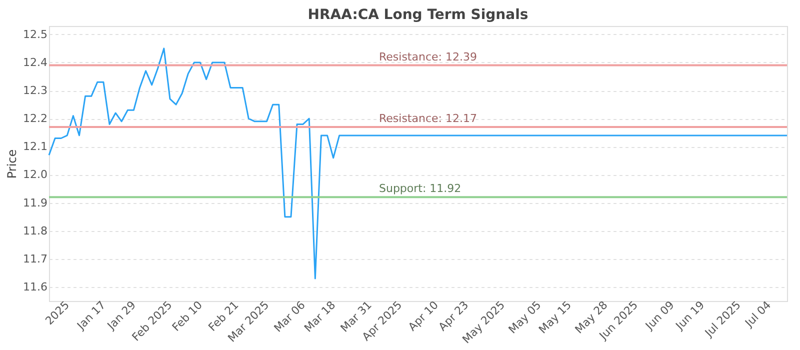  Describe the element at coordinates (420, 189) in the screenshot. I see `ref-line-label: Support: 11.92` at that location.